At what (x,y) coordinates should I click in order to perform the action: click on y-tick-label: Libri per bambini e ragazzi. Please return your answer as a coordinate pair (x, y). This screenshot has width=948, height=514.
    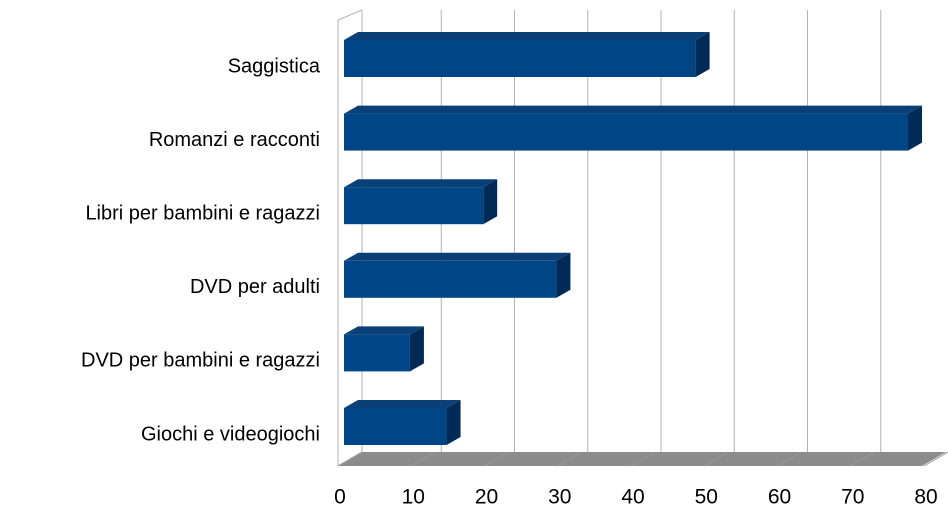
    Looking at the image, I should click on (202, 213).